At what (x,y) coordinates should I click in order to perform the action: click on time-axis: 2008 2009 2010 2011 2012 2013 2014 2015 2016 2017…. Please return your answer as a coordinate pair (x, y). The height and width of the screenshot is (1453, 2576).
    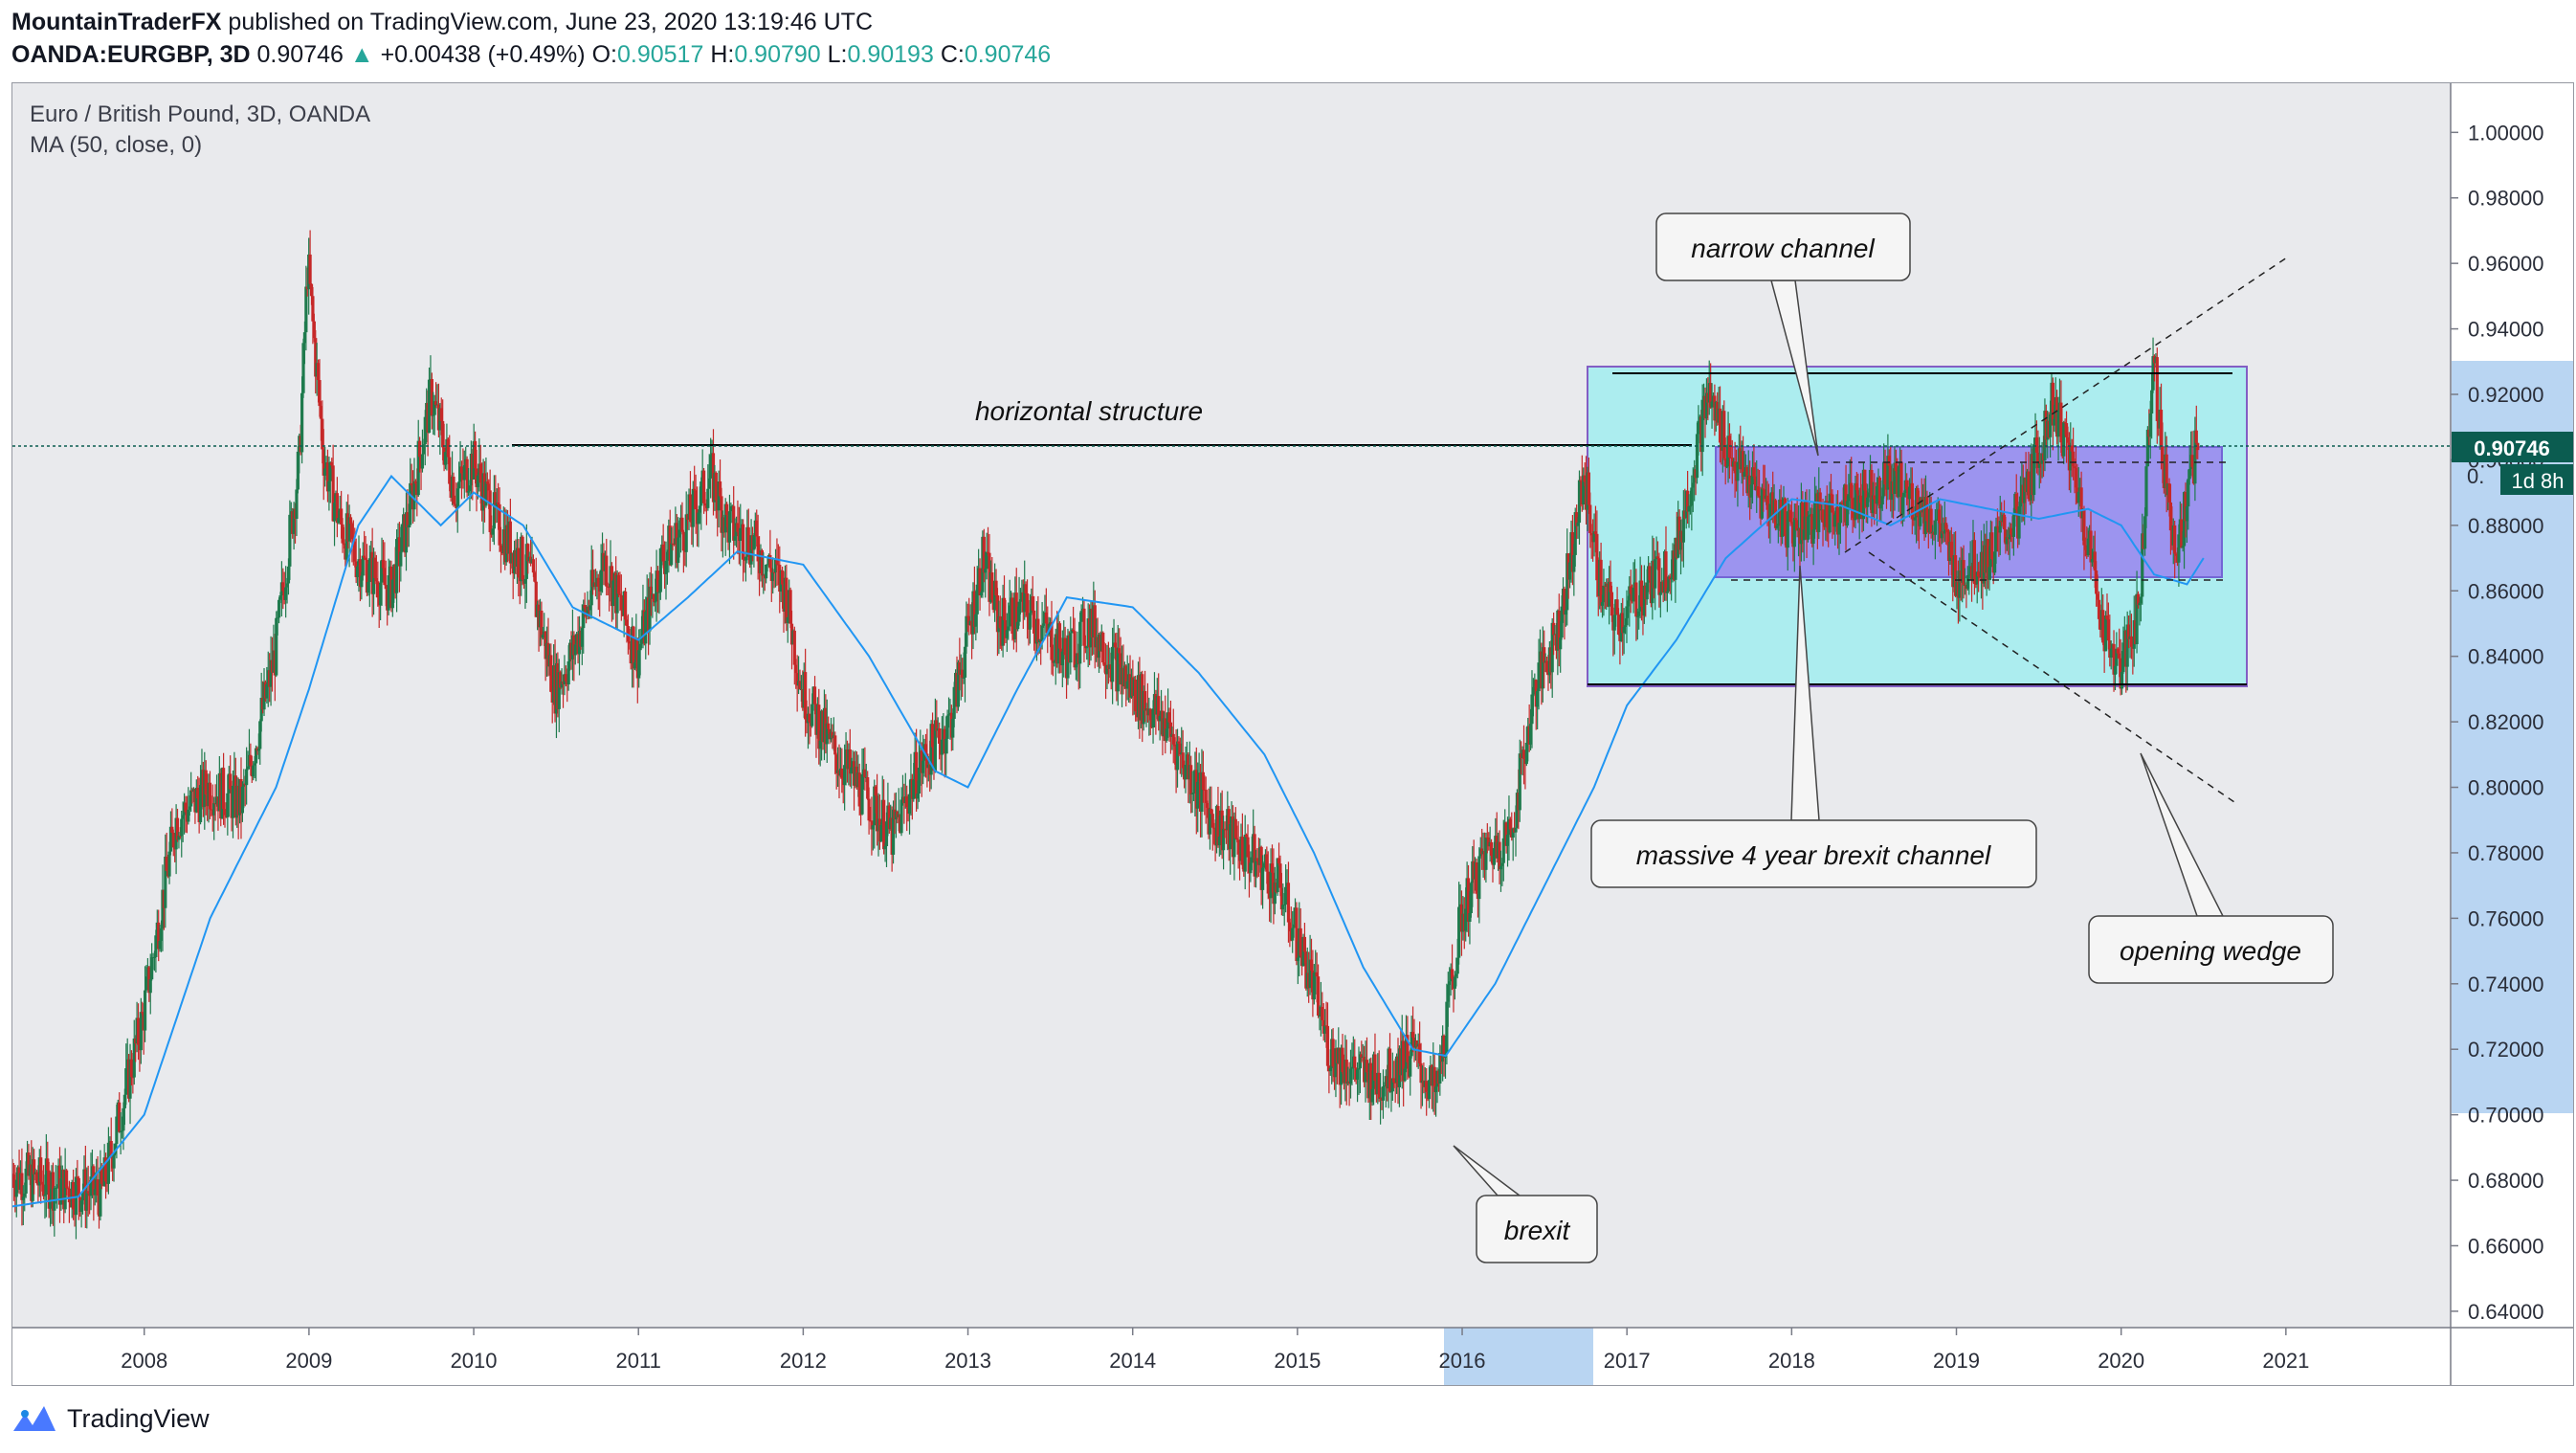
    Looking at the image, I should click on (1215, 1350).